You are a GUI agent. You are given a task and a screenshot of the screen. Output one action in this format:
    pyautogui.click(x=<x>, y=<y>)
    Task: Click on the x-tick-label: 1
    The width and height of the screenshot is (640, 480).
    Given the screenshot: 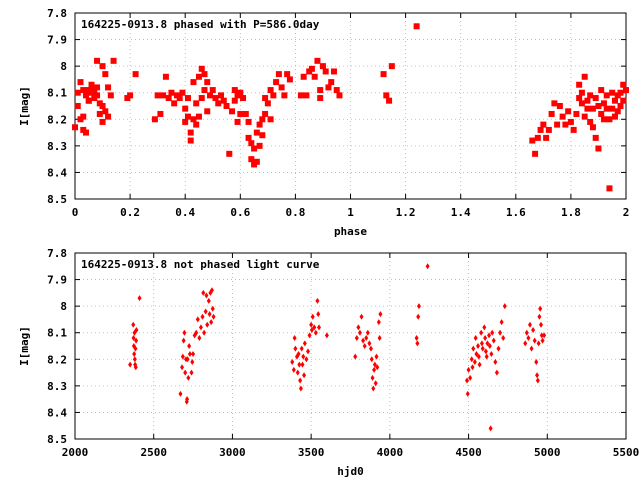 What is the action you would take?
    pyautogui.click(x=350, y=212)
    